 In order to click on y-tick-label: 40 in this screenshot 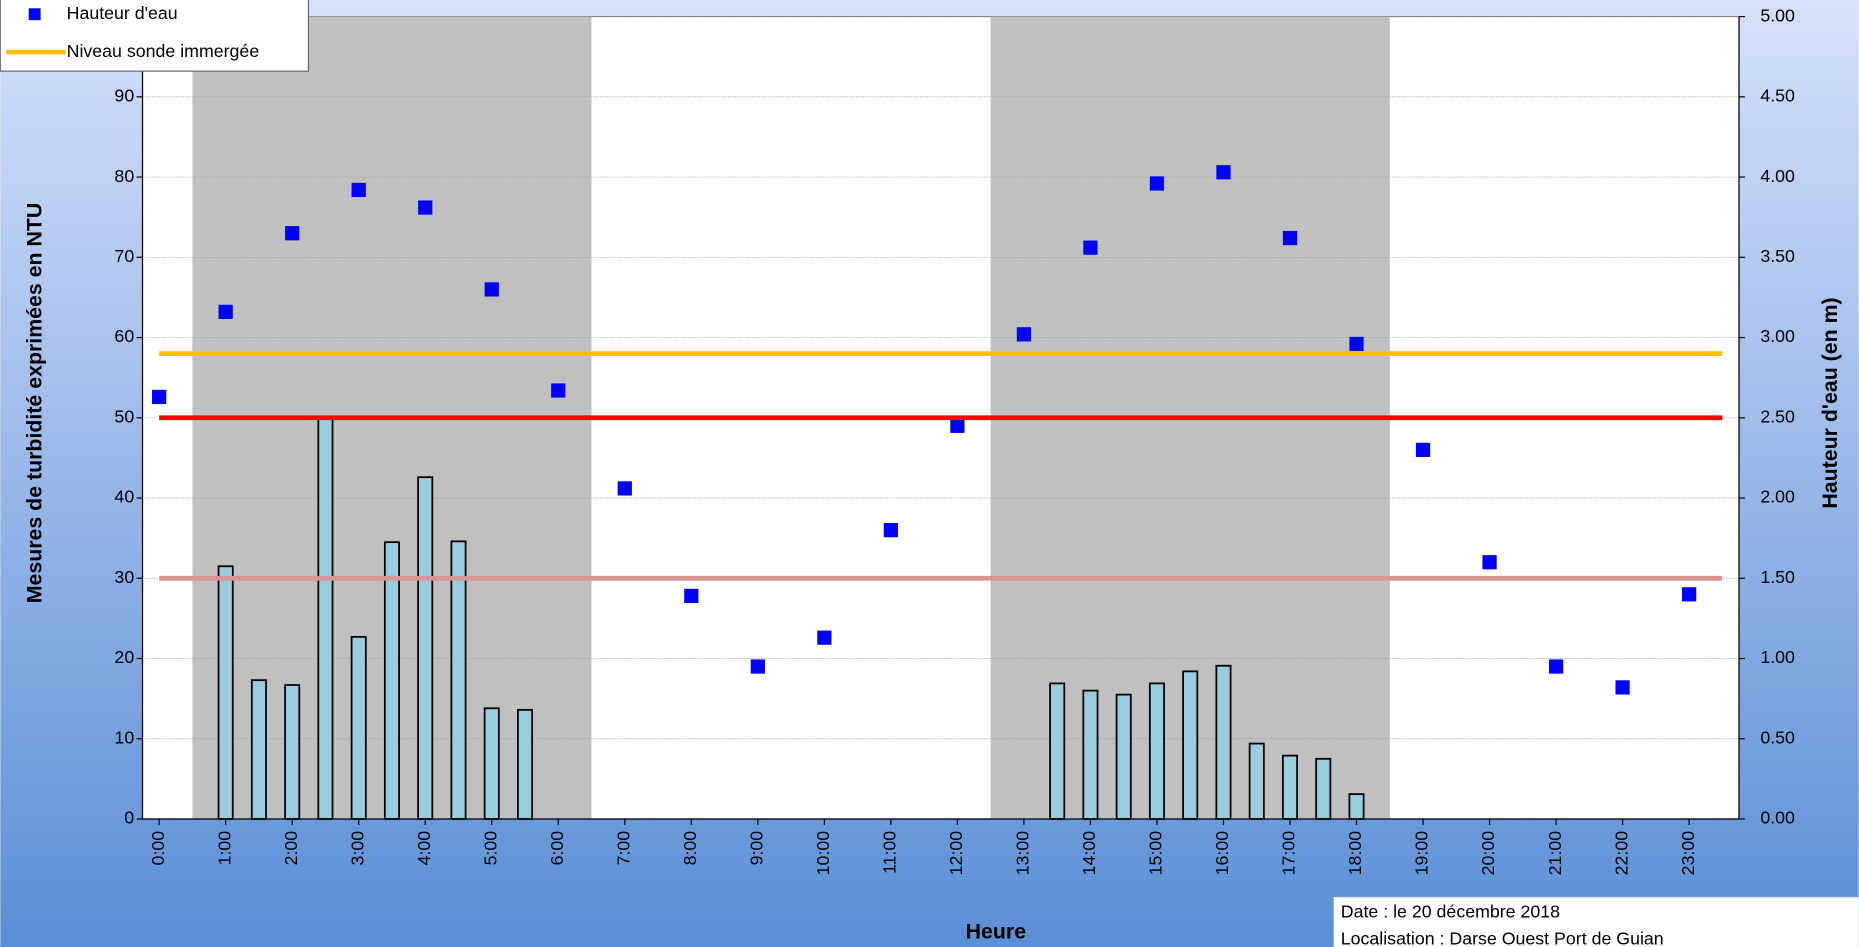, I will do `click(124, 497)`.